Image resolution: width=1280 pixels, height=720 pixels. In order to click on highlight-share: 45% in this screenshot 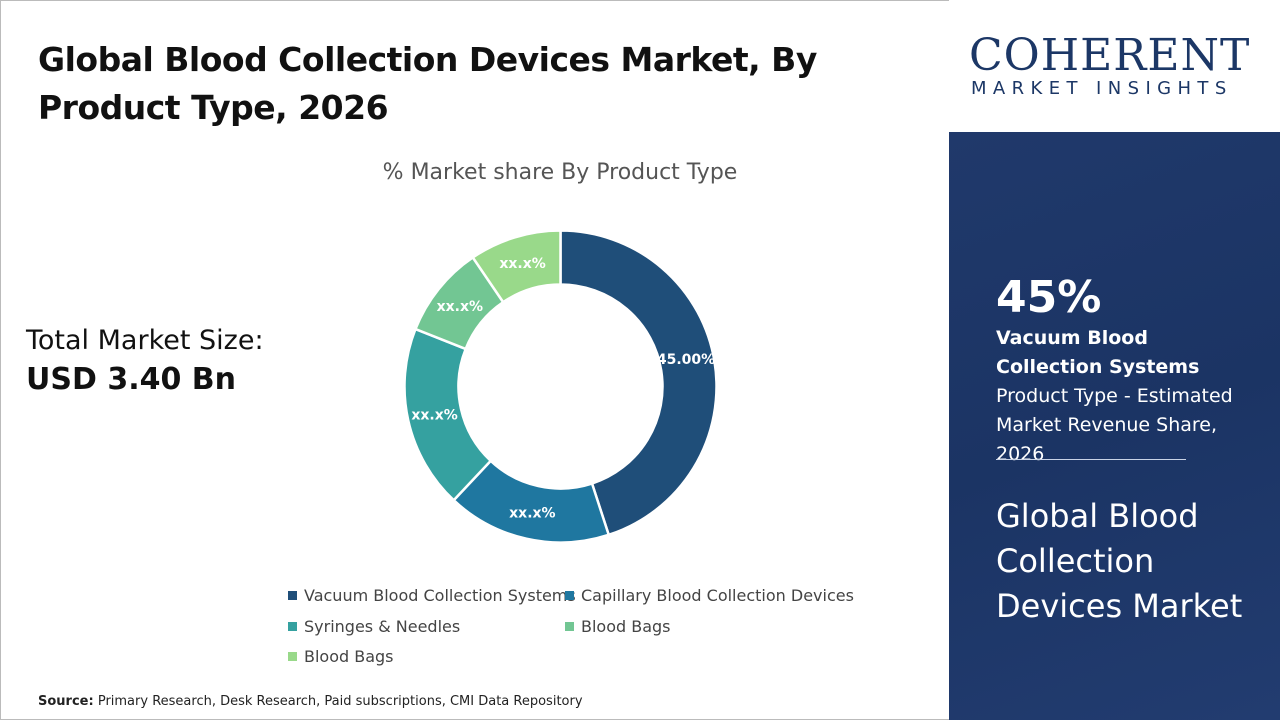, I will do `click(1049, 297)`.